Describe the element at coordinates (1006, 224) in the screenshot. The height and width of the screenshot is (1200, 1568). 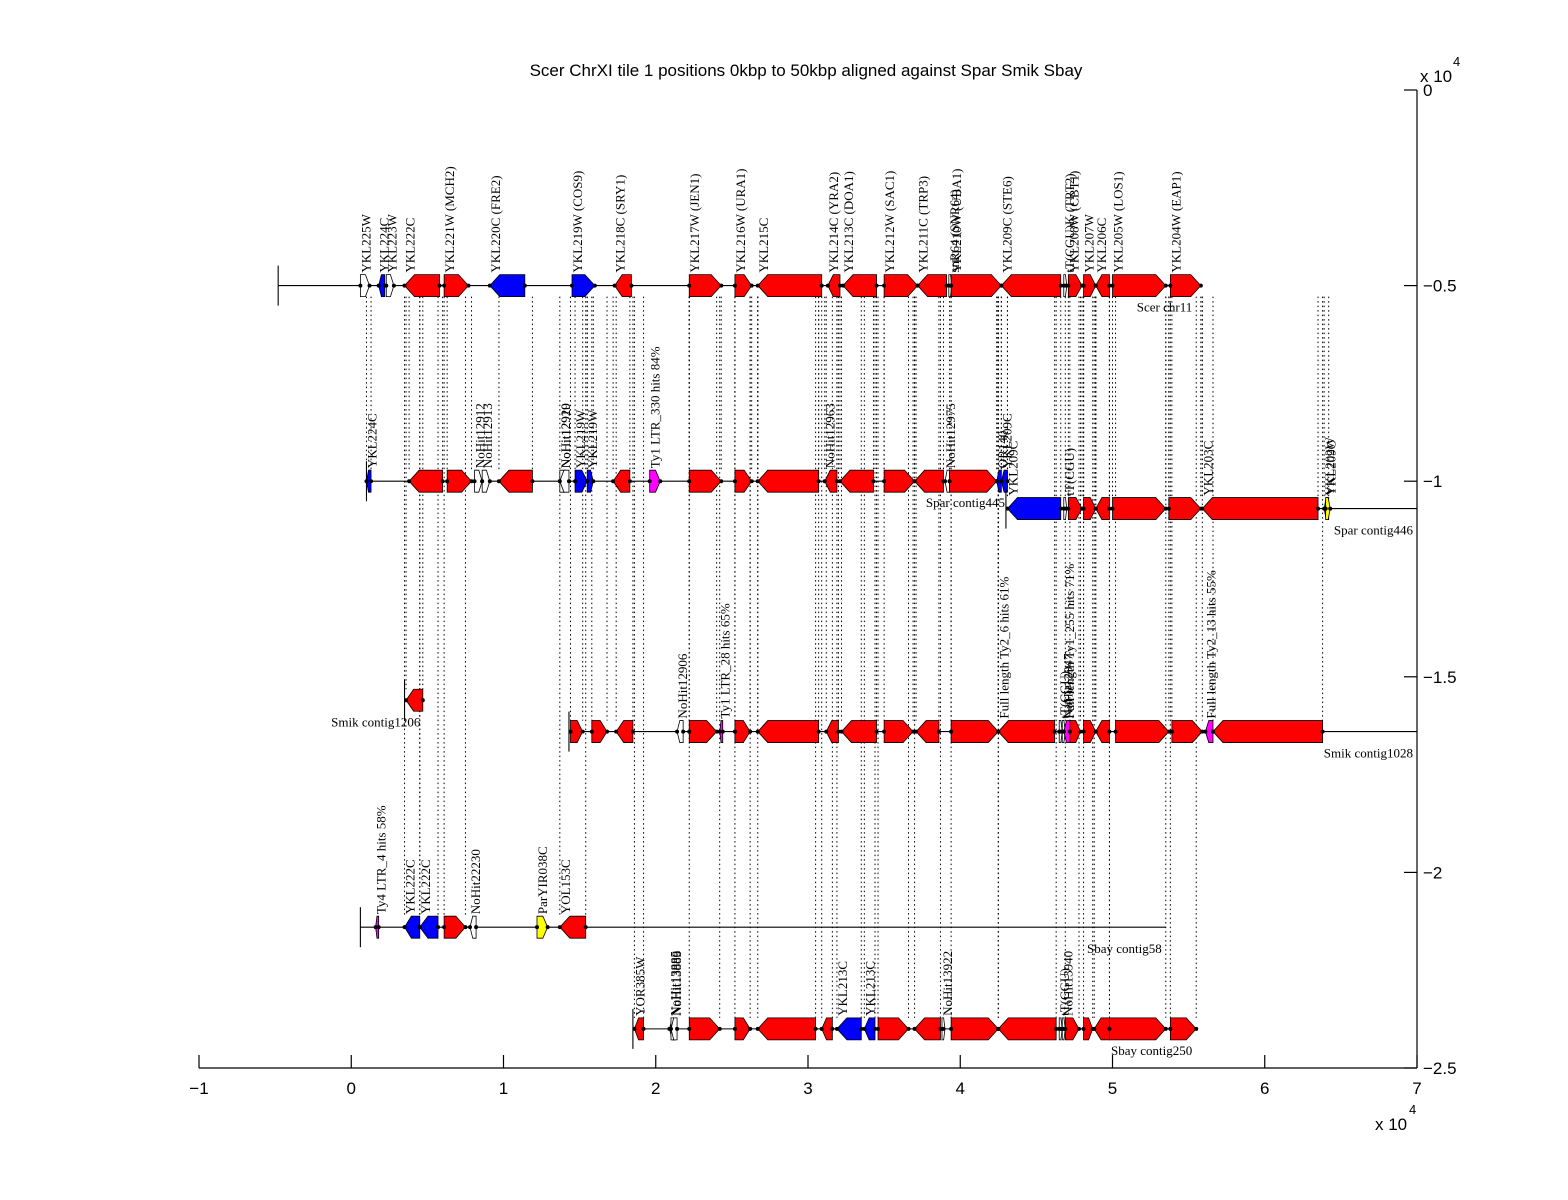
I see `gene-label: YKL209C (STE6)` at that location.